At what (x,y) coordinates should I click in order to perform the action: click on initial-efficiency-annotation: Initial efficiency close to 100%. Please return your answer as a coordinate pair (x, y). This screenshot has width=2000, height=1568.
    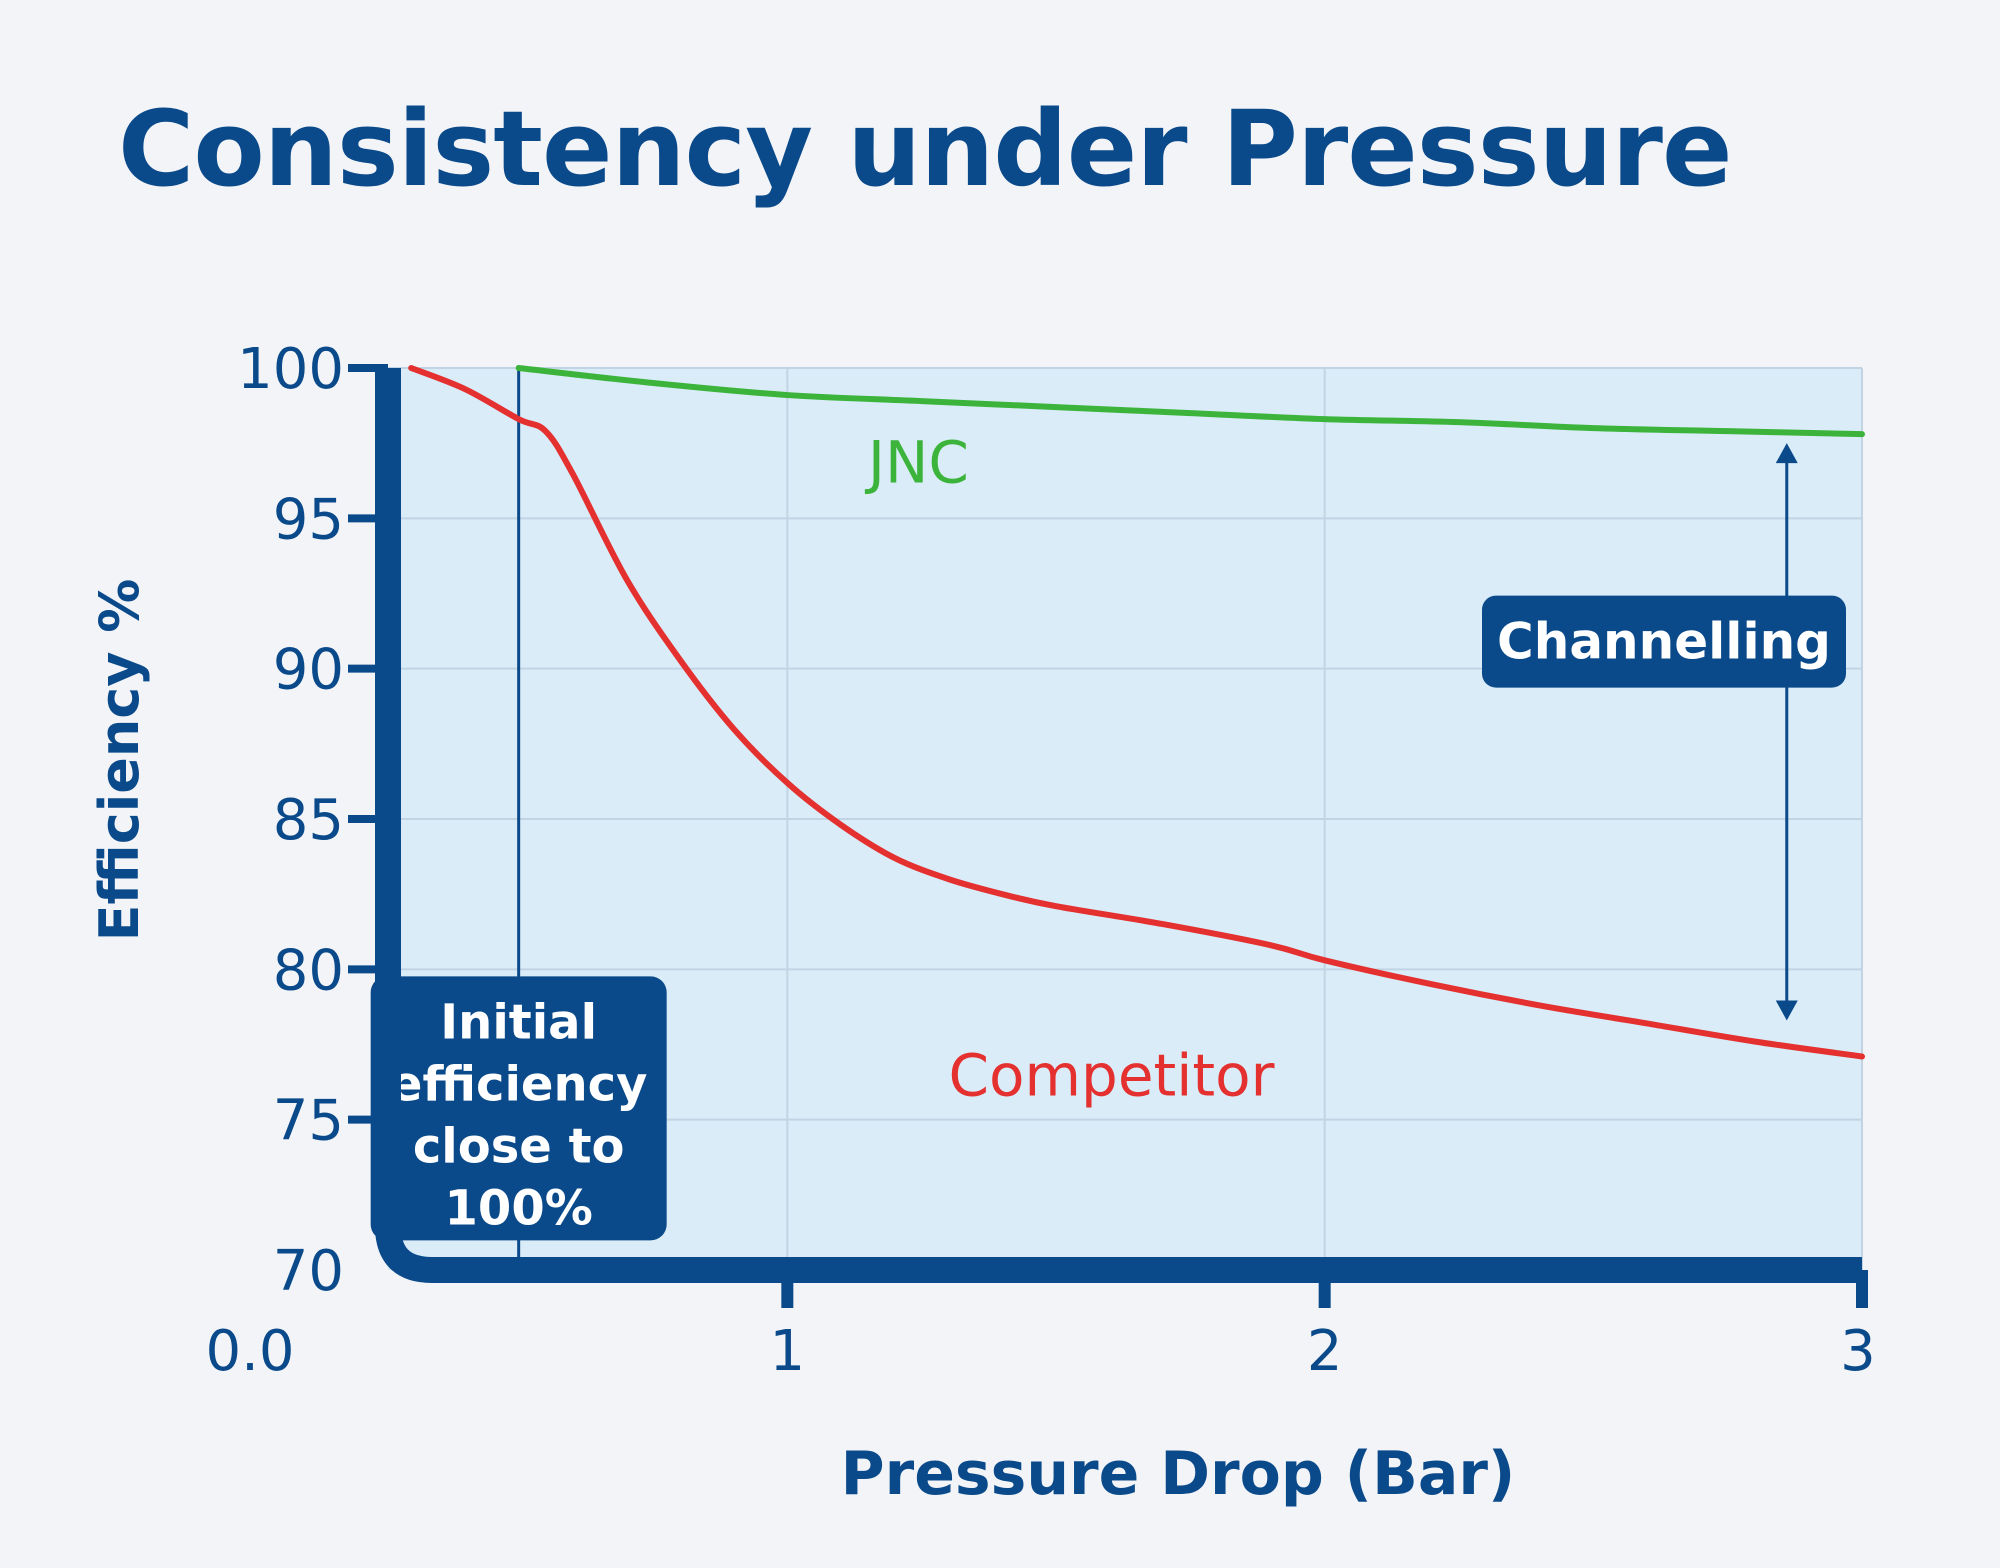
    Looking at the image, I should click on (518, 1108).